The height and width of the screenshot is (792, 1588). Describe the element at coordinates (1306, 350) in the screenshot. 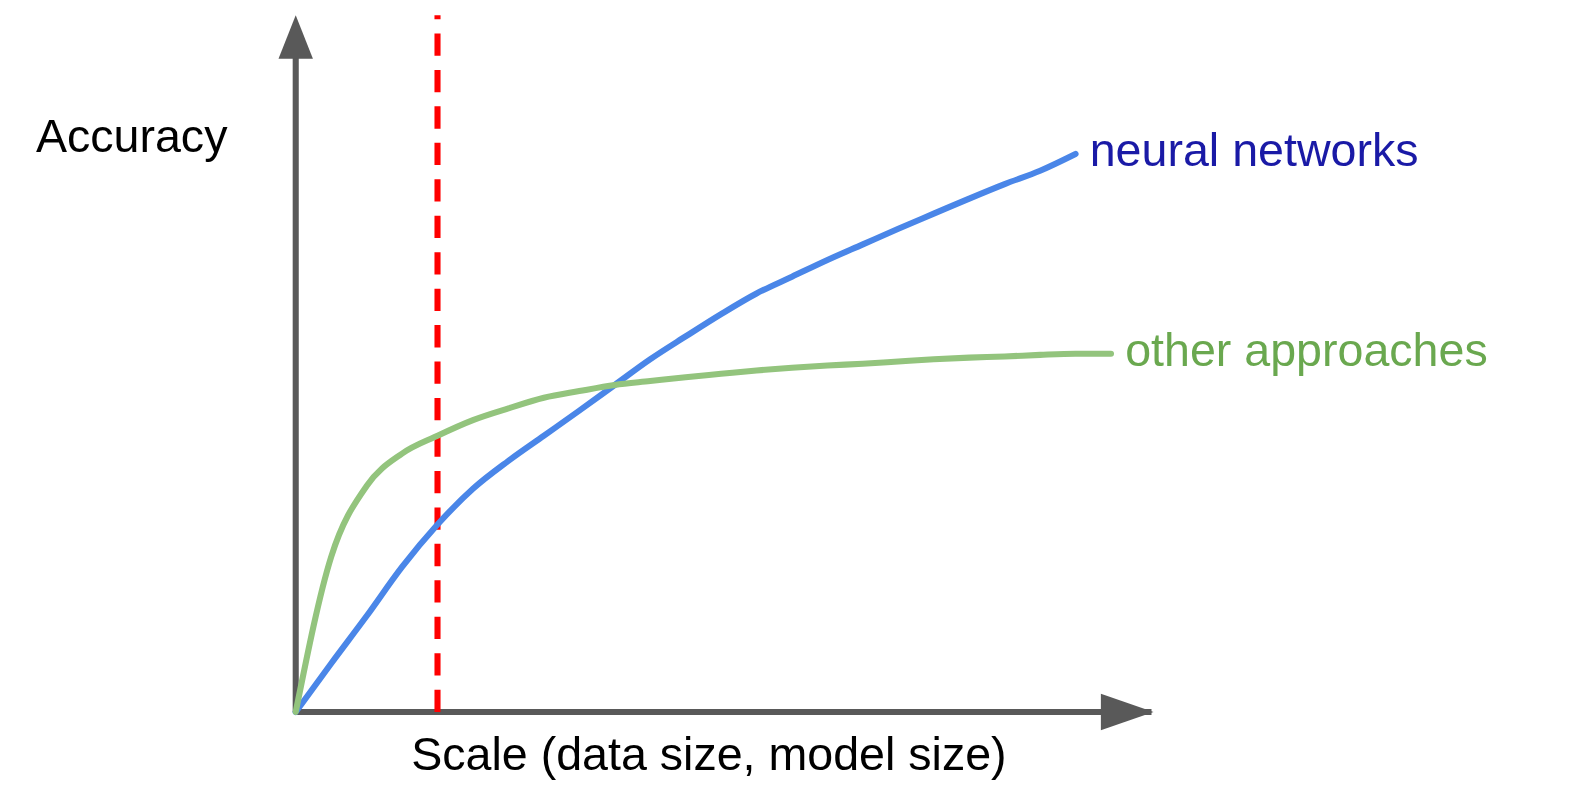

I see `series-label: other approaches` at that location.